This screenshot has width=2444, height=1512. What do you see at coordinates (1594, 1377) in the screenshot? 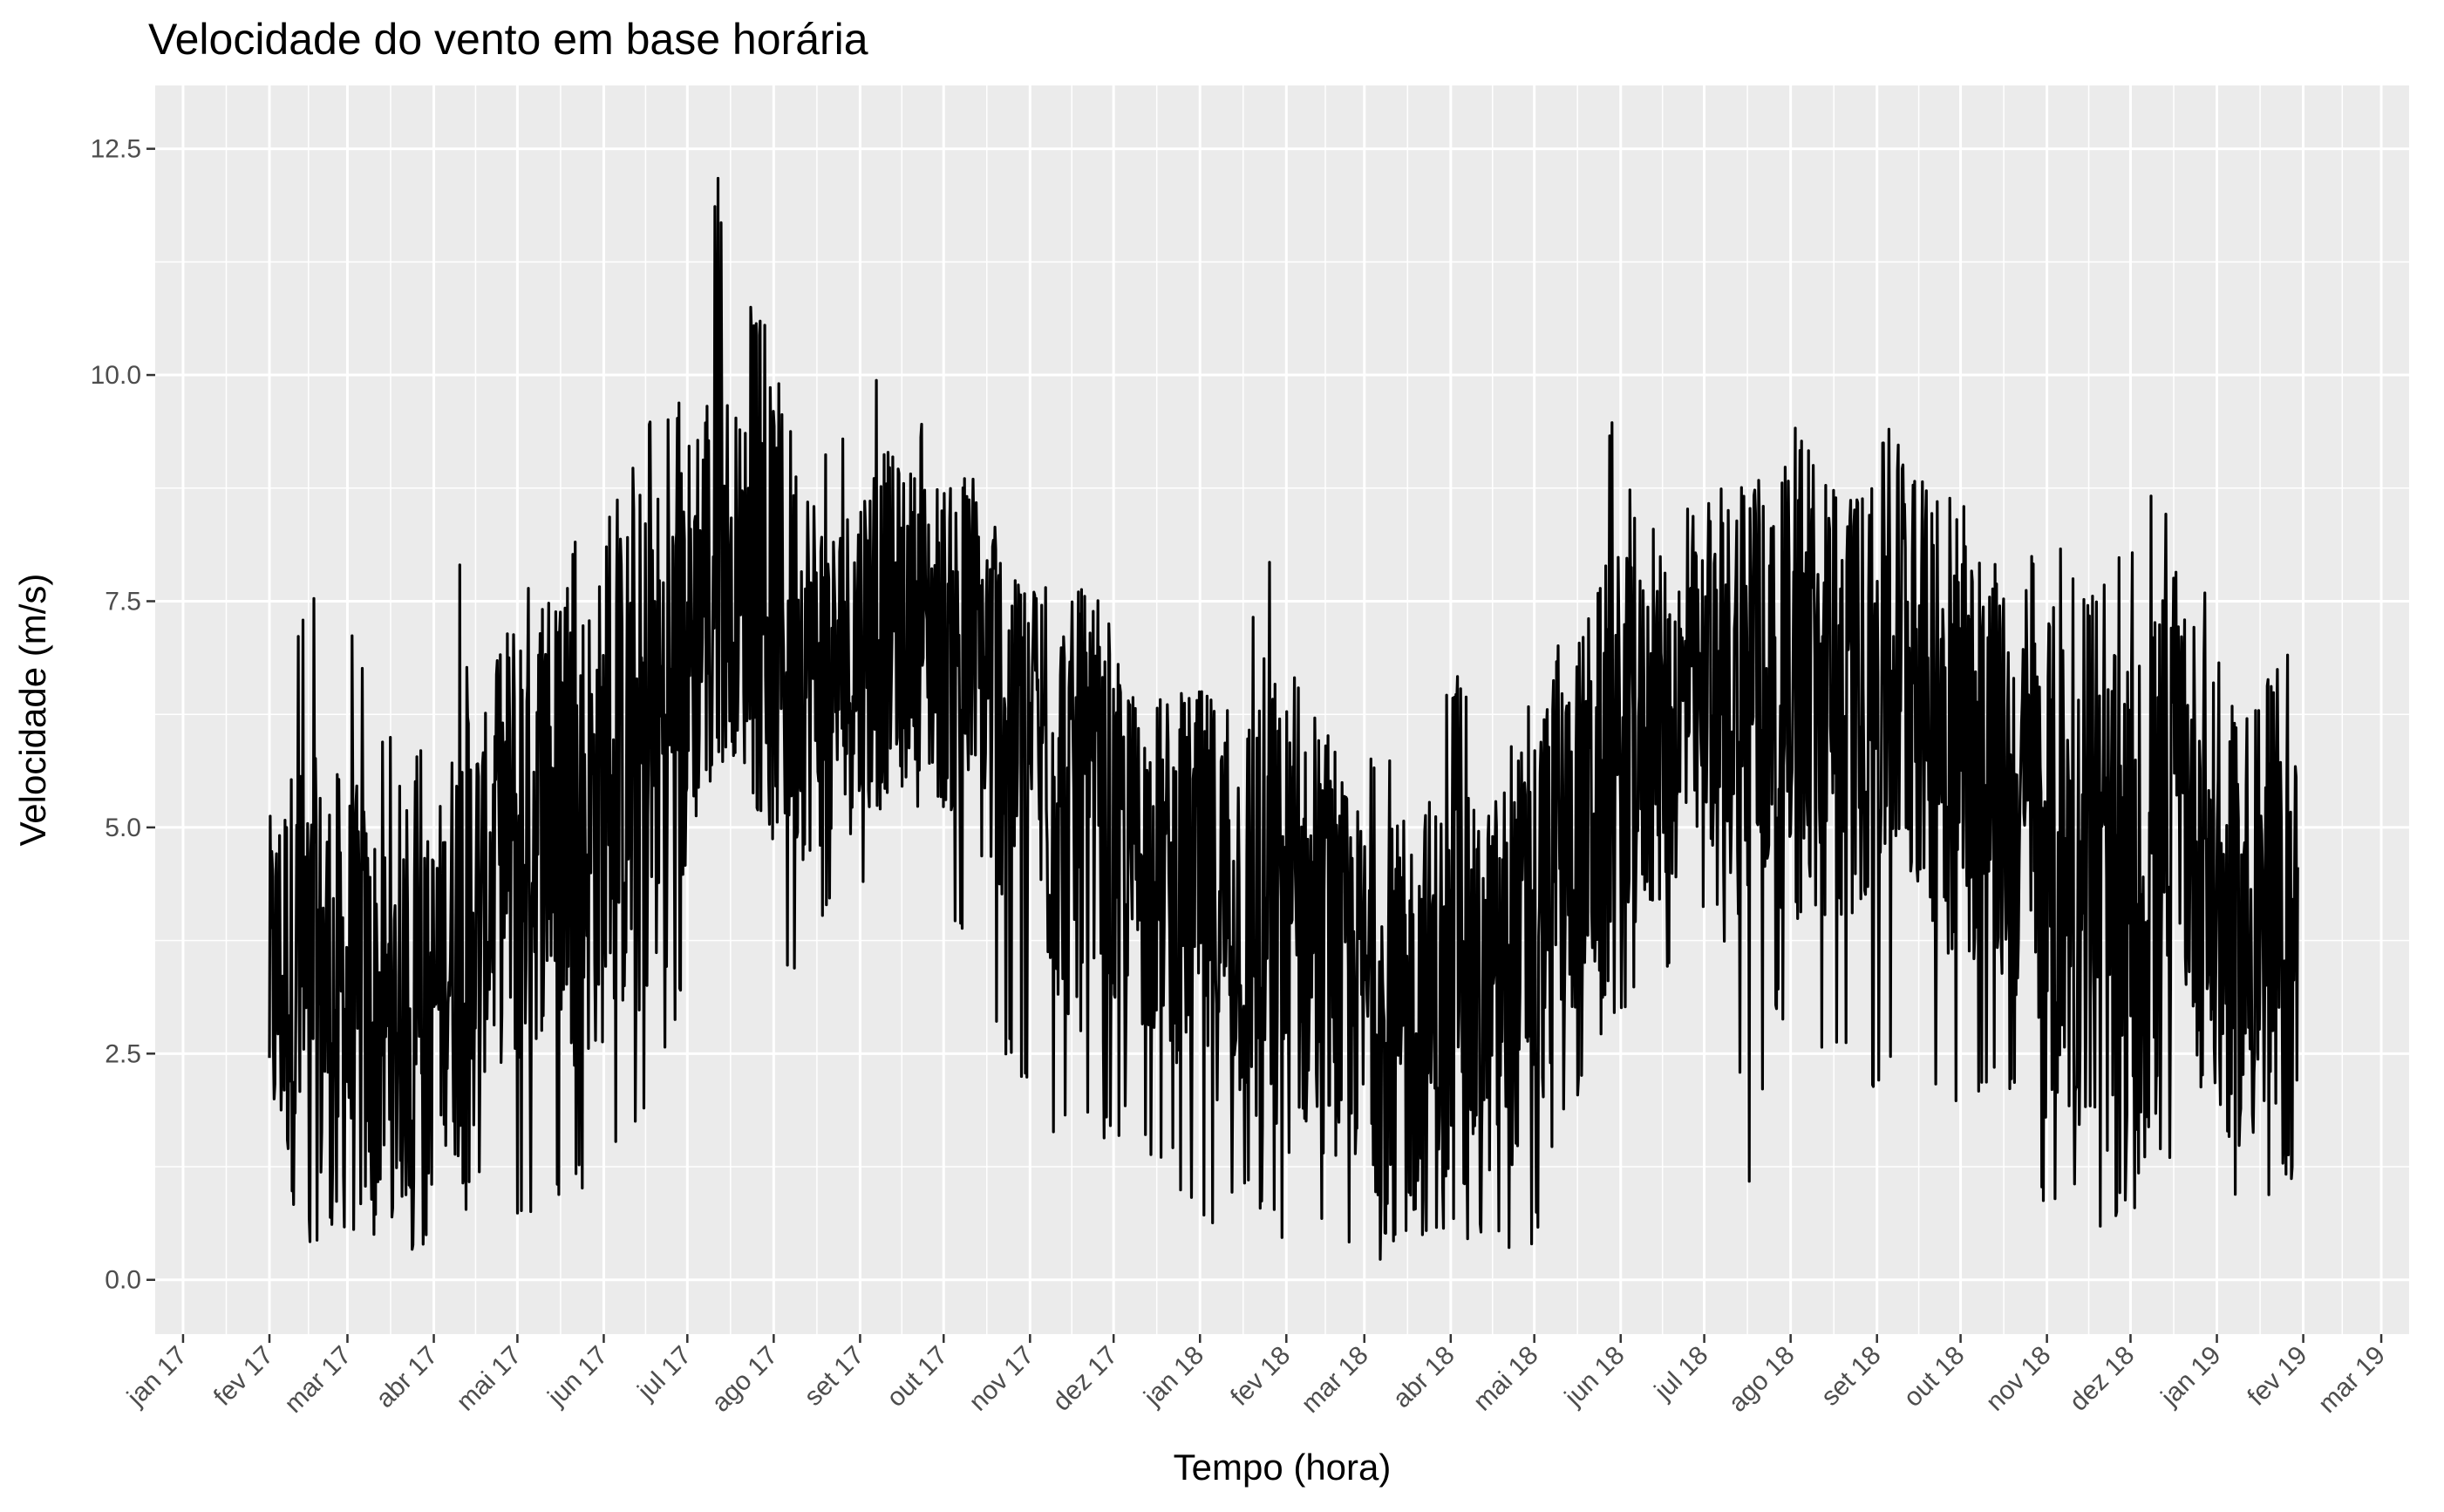
I see `x-tick-label: jun 18` at bounding box center [1594, 1377].